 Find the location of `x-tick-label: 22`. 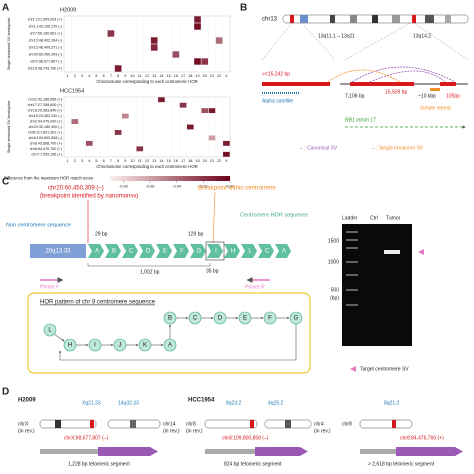

x-tick-label: 22 is located at coordinates (219, 161).